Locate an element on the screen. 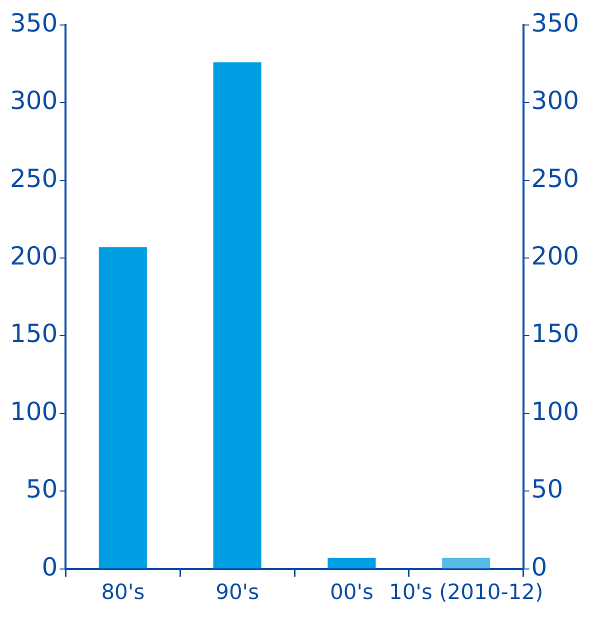 Image resolution: width=589 pixels, height=618 pixels. x-tick-label: 00's is located at coordinates (352, 592).